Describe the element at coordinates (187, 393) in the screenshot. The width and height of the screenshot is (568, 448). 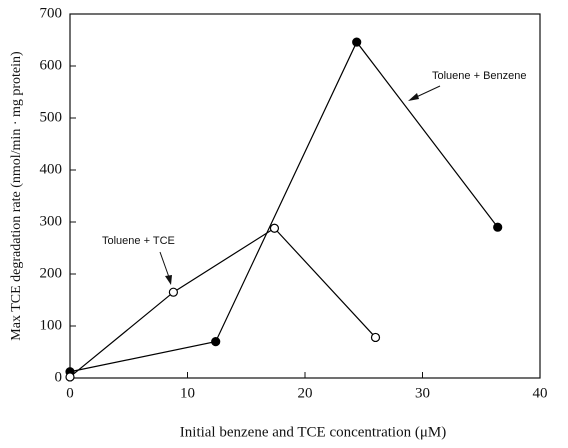
I see `x-tick-label: 10` at that location.